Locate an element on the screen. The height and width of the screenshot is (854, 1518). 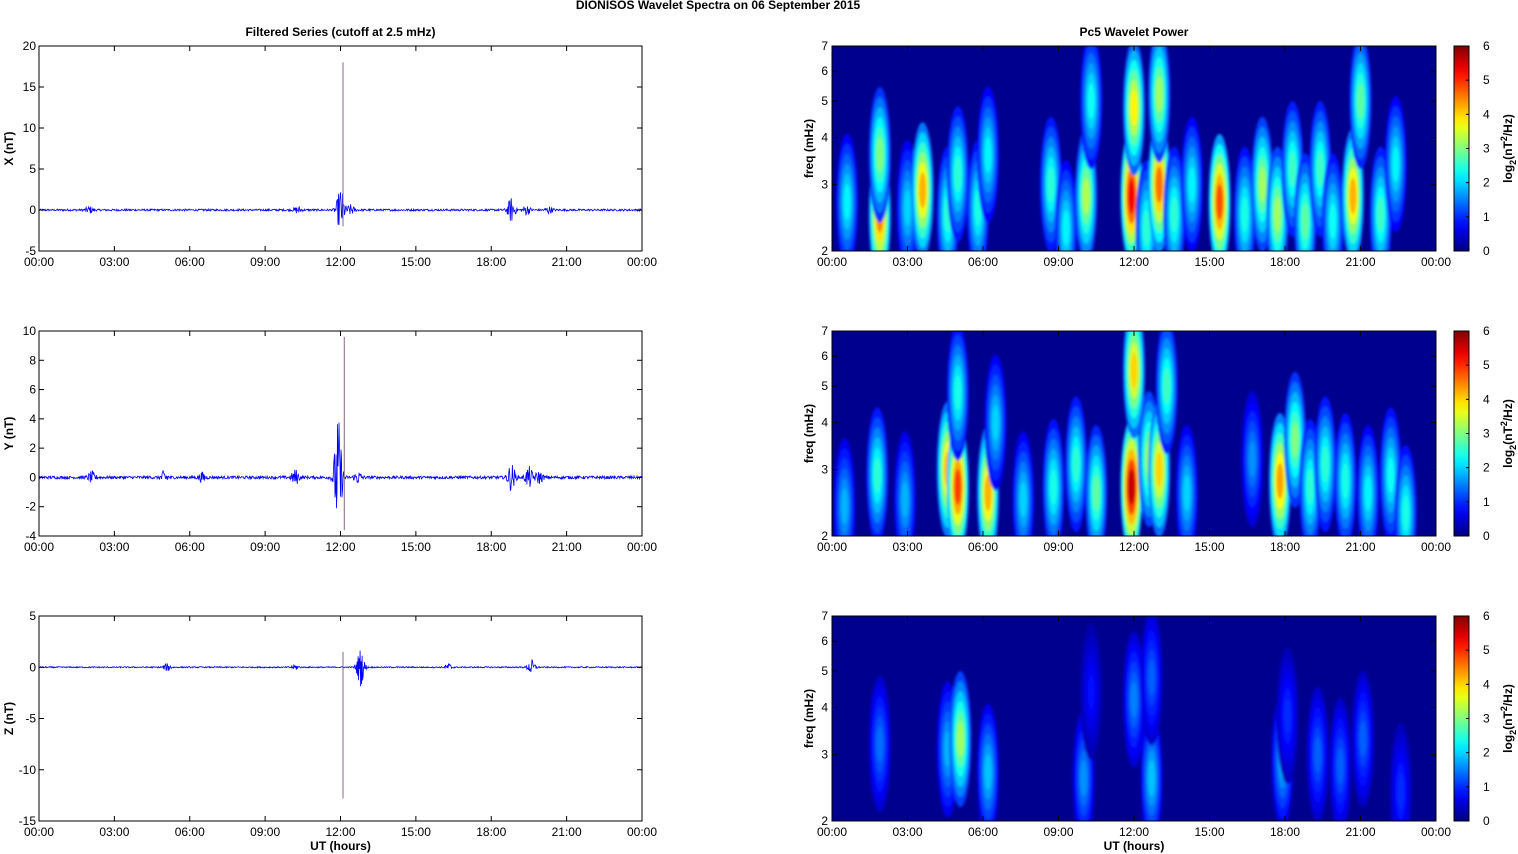
y-tick-label: 20 is located at coordinates (30, 46).